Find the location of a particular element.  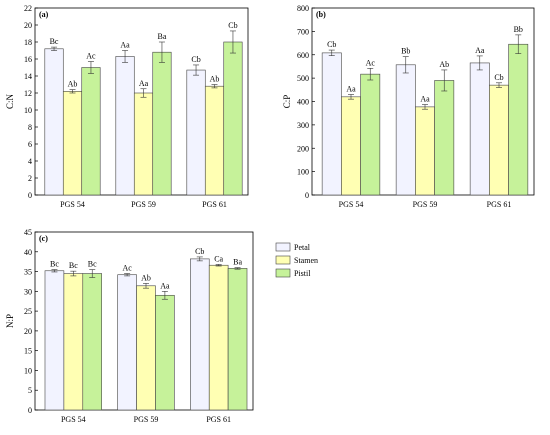

panel-label: (c) is located at coordinates (43, 238).